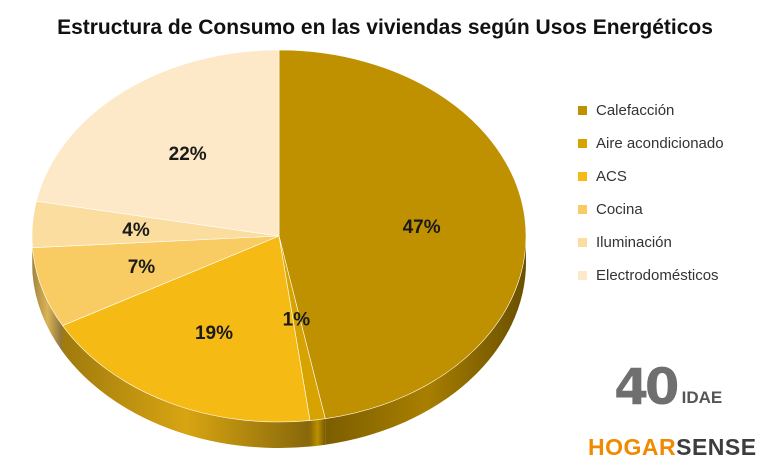  Describe the element at coordinates (634, 242) in the screenshot. I see `legend-label: Iluminación` at that location.